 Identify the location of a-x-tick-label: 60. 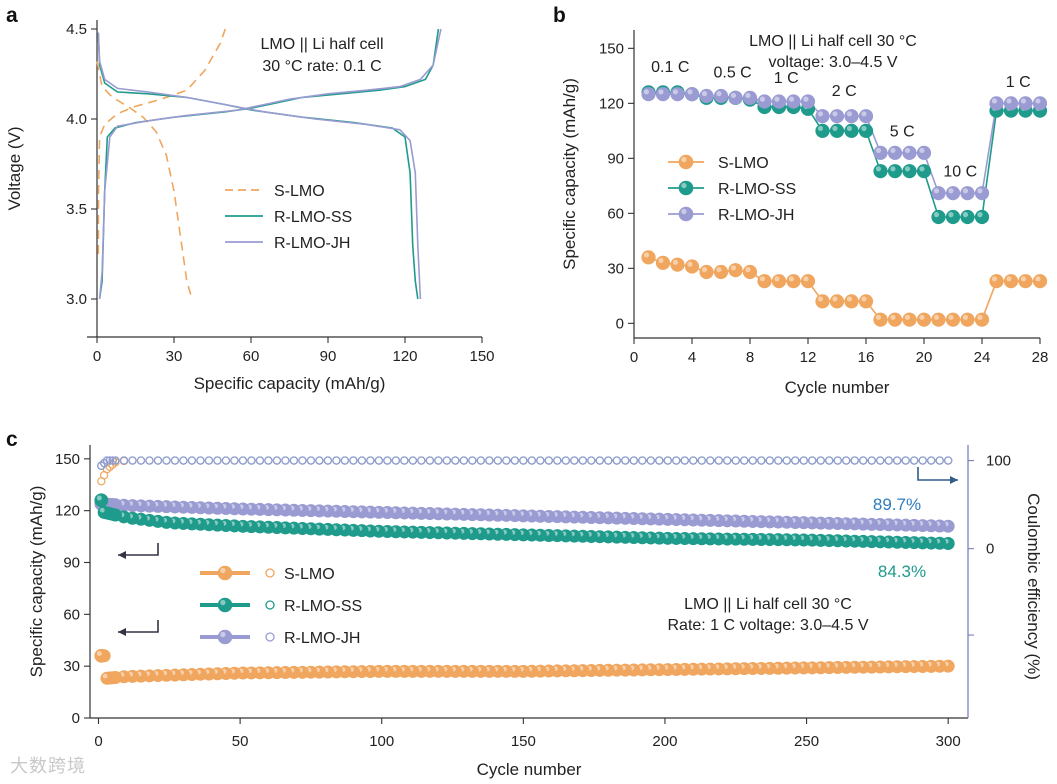
(251, 356).